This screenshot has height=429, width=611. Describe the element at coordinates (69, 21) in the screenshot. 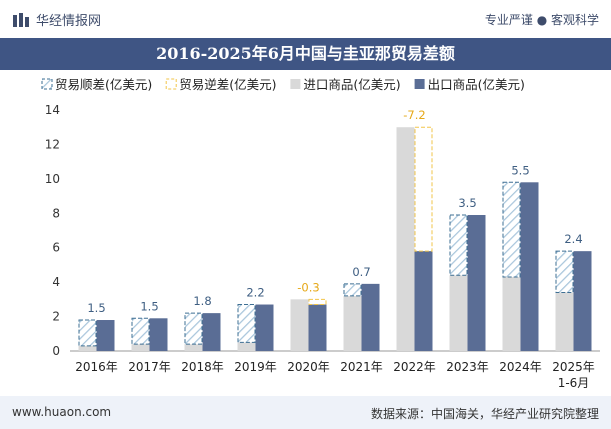

I see `brand-name: 华经情报网` at that location.